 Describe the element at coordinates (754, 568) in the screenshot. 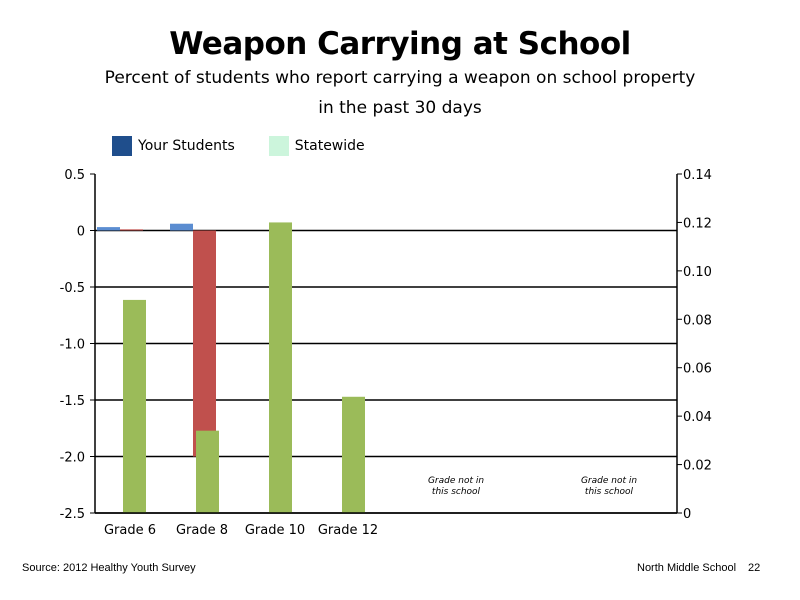

I see `page-number: 22` at that location.